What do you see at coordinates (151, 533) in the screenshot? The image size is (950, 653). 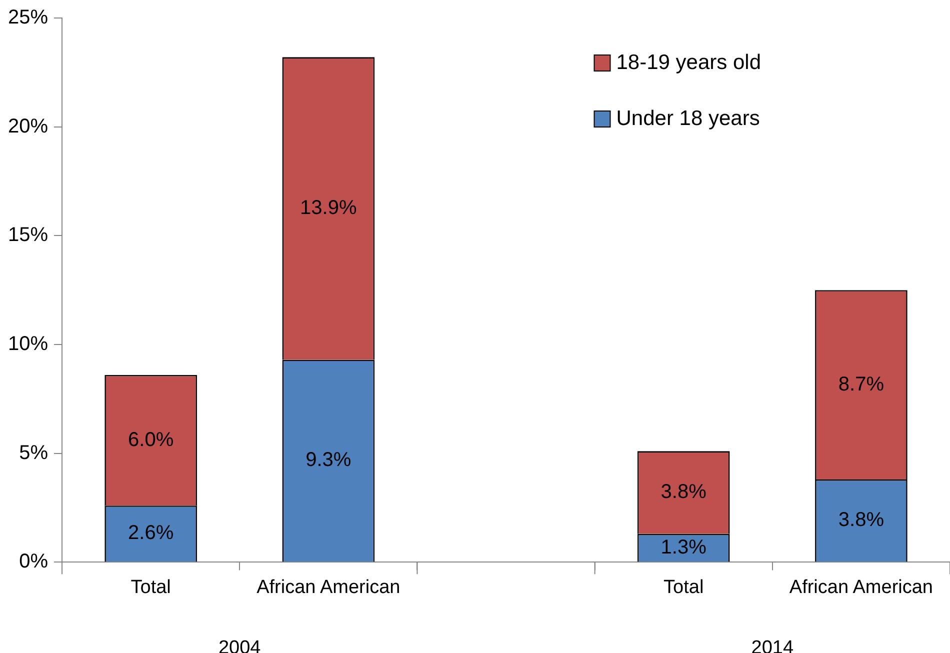 I see `data-label: 2.6%` at bounding box center [151, 533].